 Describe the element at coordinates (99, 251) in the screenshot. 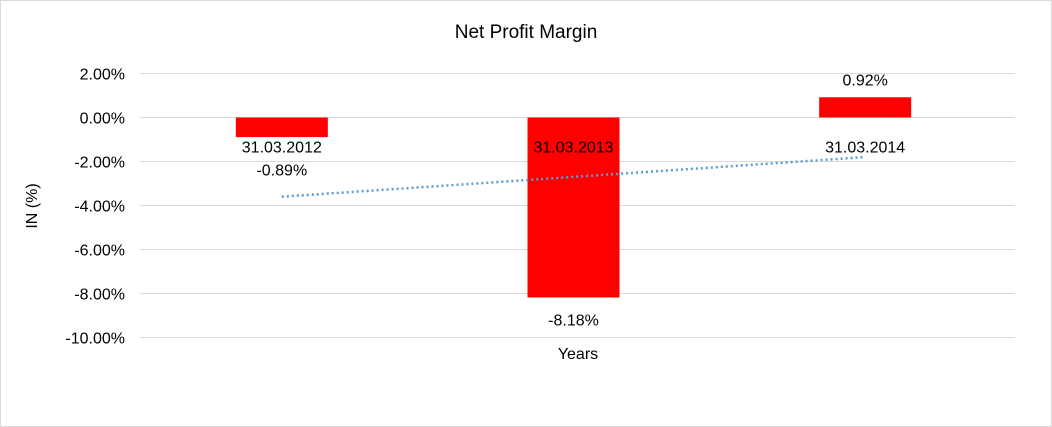

I see `y-tick-label: -6.00%` at that location.